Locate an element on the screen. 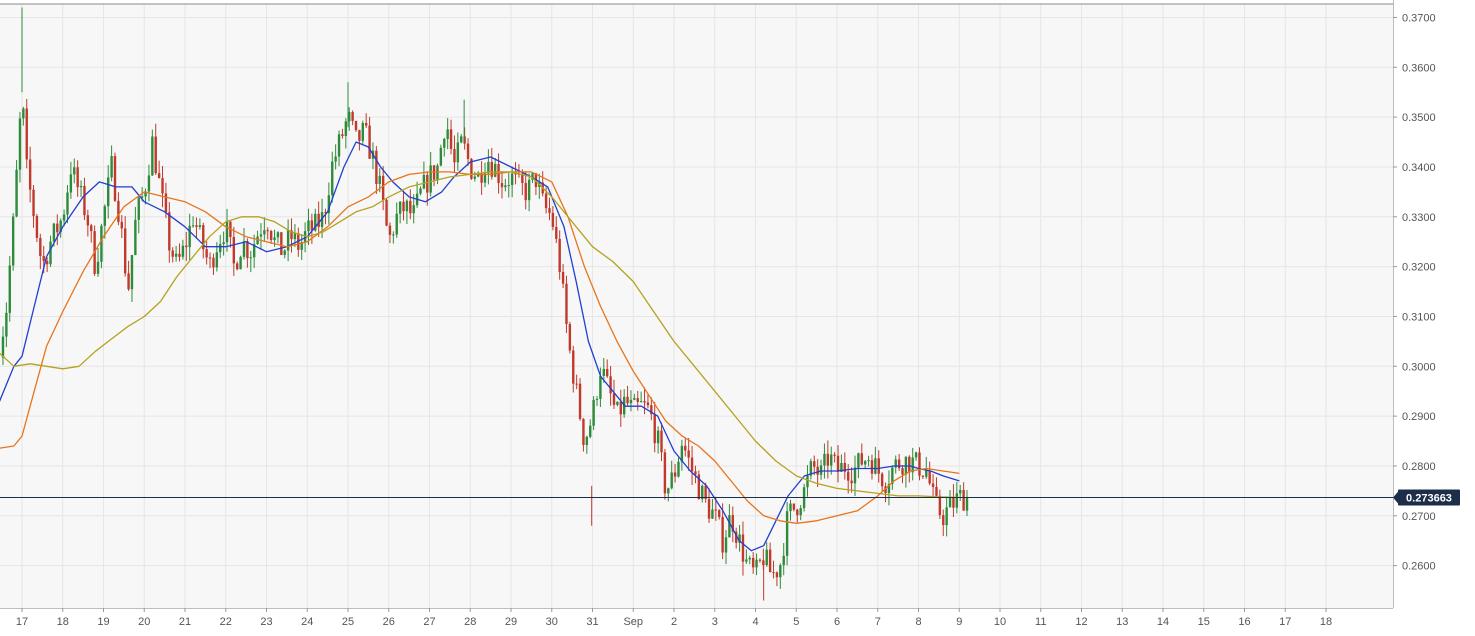 Image resolution: width=1475 pixels, height=636 pixels. y-tick-label: 0.3300 is located at coordinates (1419, 218).